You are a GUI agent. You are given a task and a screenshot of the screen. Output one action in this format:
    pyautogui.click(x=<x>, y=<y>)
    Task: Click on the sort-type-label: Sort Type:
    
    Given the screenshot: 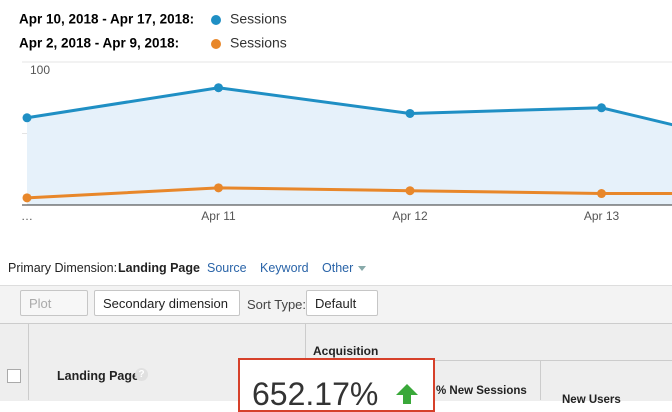 What is the action you would take?
    pyautogui.click(x=277, y=304)
    